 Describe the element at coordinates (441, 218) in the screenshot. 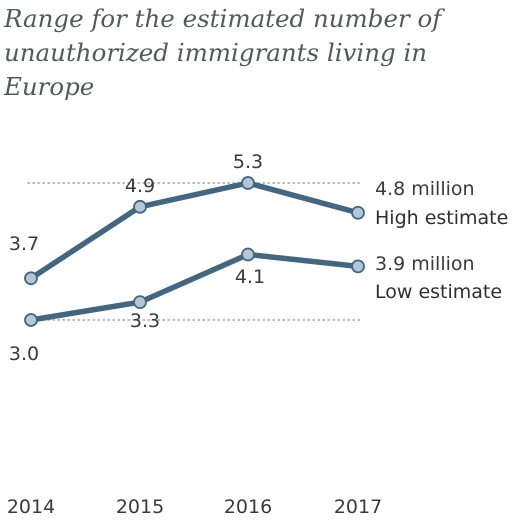

I see `series-label-high: High estimate` at that location.